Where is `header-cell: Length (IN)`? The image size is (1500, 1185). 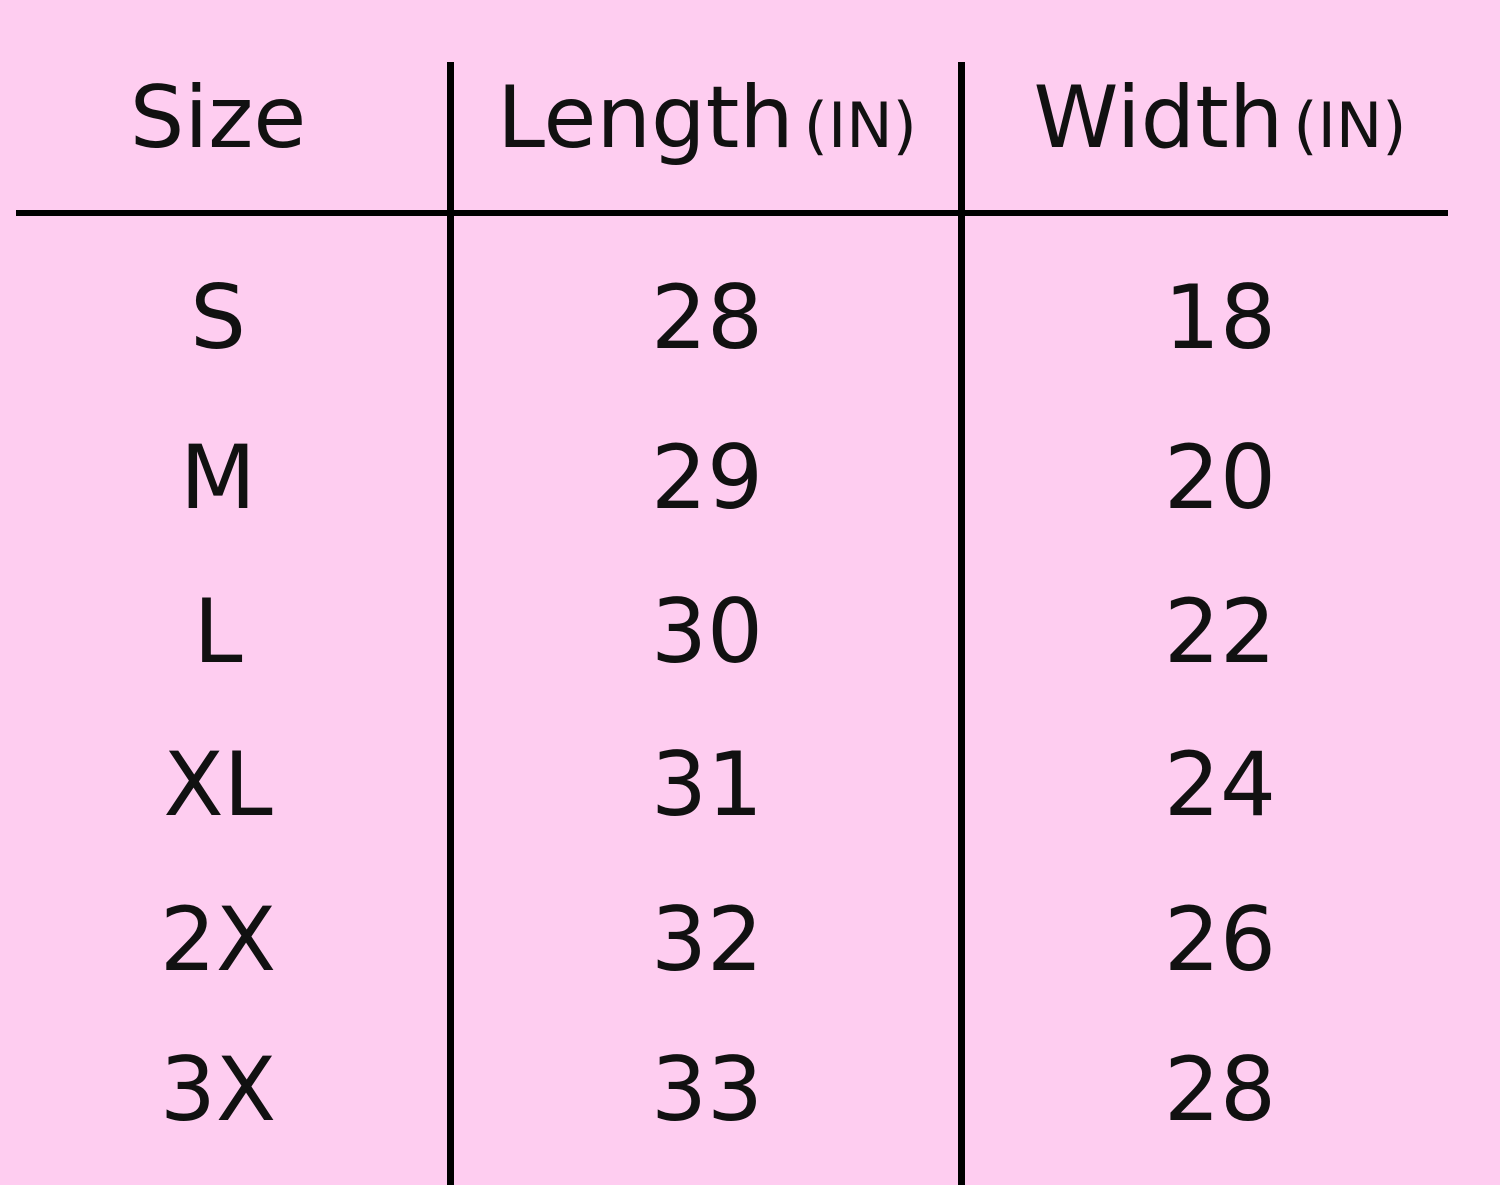 header-cell: Length (IN) is located at coordinates (707, 118).